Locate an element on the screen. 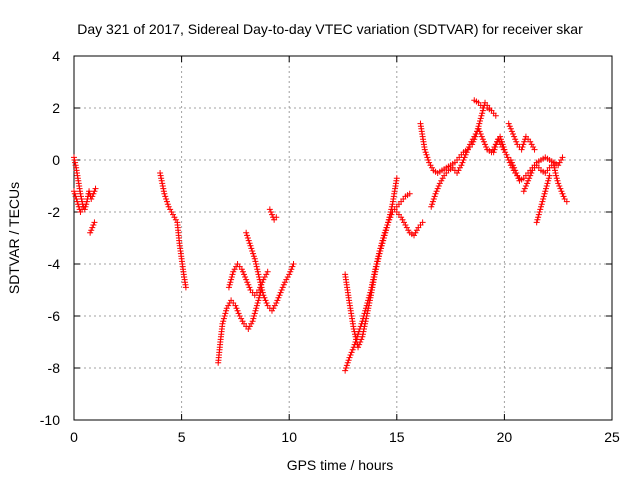 Image resolution: width=640 pixels, height=480 pixels. y-tick-label: -4 is located at coordinates (54, 264).